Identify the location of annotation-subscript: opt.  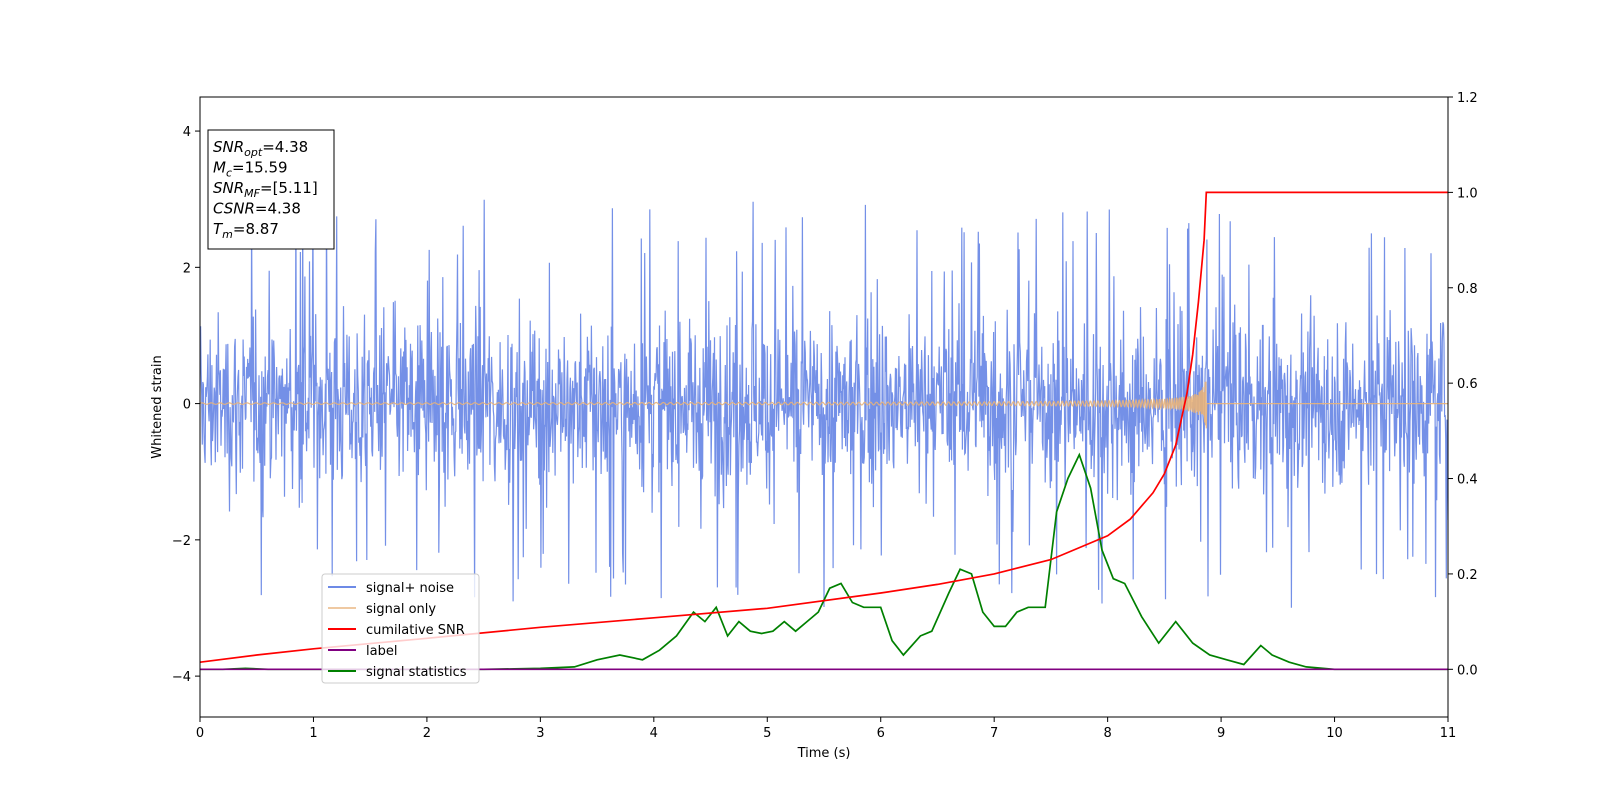
(253, 152).